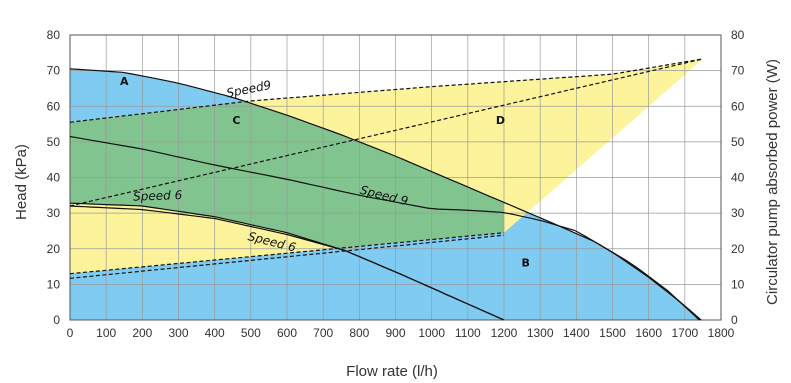 This screenshot has height=383, width=791. What do you see at coordinates (468, 333) in the screenshot?
I see `x-tick-label: 1100` at bounding box center [468, 333].